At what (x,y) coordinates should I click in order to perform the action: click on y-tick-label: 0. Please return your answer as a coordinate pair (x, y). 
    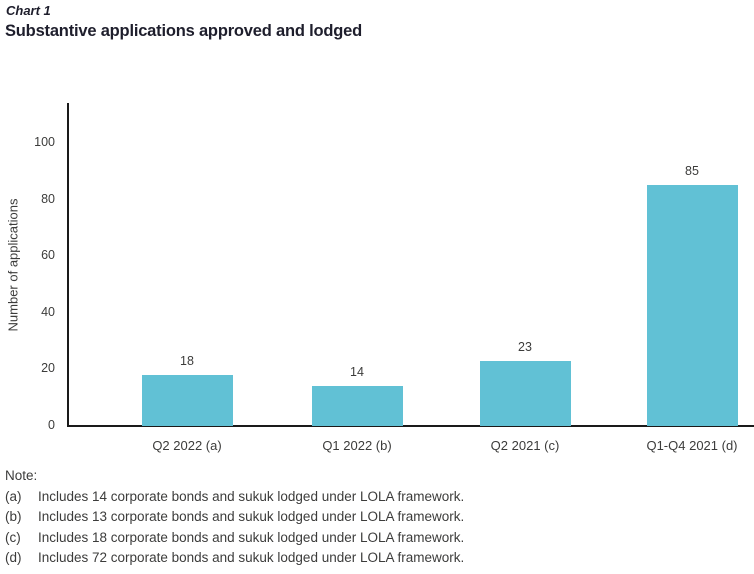
    Looking at the image, I should click on (51, 425).